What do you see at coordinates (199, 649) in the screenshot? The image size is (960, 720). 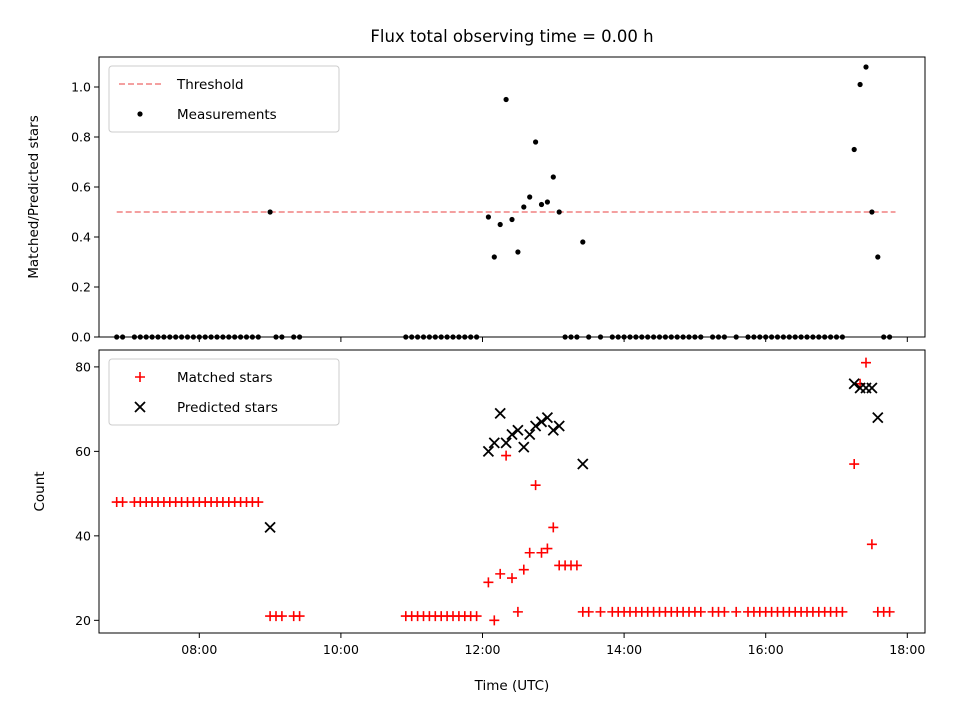 I see `x-tick-label: 08:00` at bounding box center [199, 649].